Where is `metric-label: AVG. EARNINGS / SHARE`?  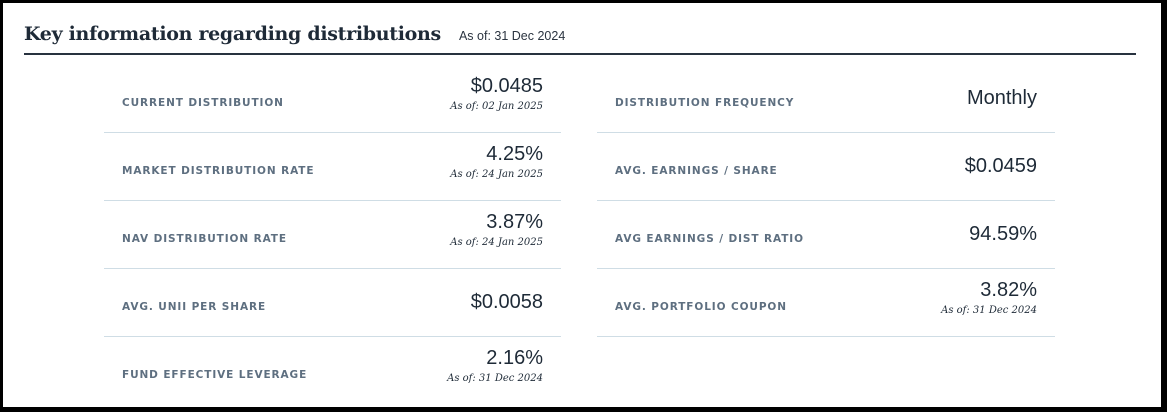 metric-label: AVG. EARNINGS / SHARE is located at coordinates (696, 171).